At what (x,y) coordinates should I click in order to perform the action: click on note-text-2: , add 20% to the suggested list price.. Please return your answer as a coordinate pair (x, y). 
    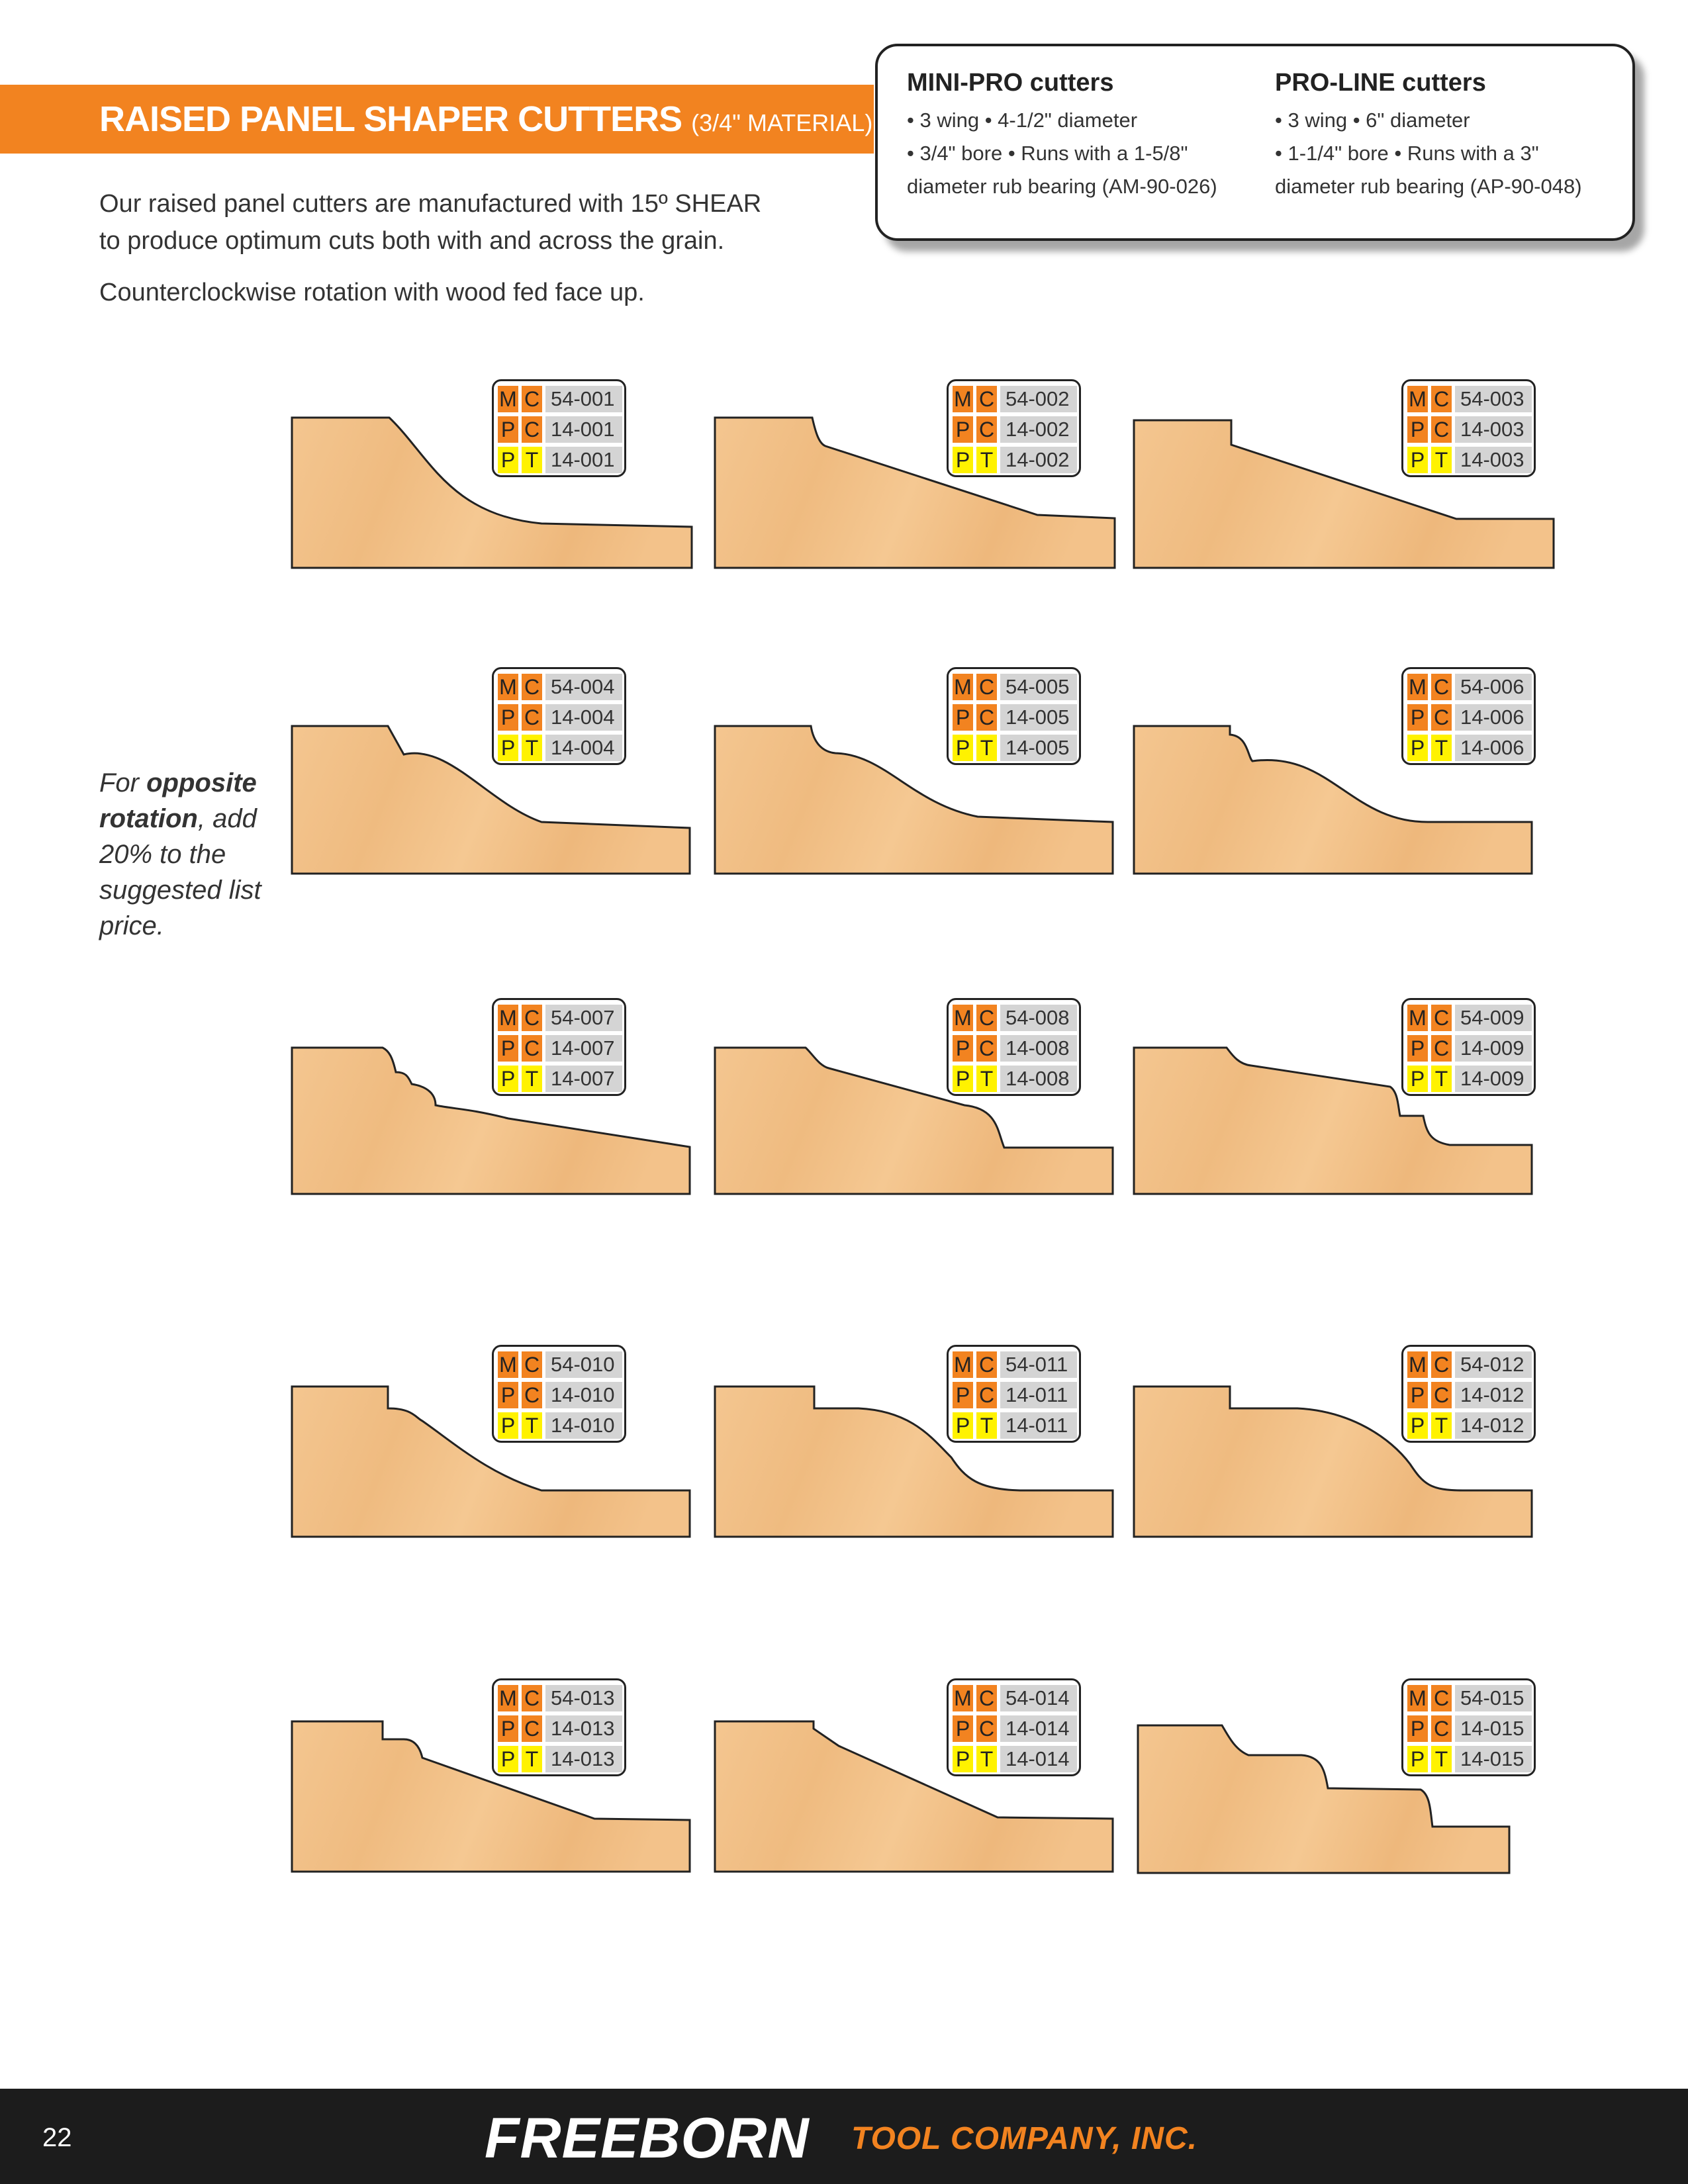
    Looking at the image, I should click on (180, 872).